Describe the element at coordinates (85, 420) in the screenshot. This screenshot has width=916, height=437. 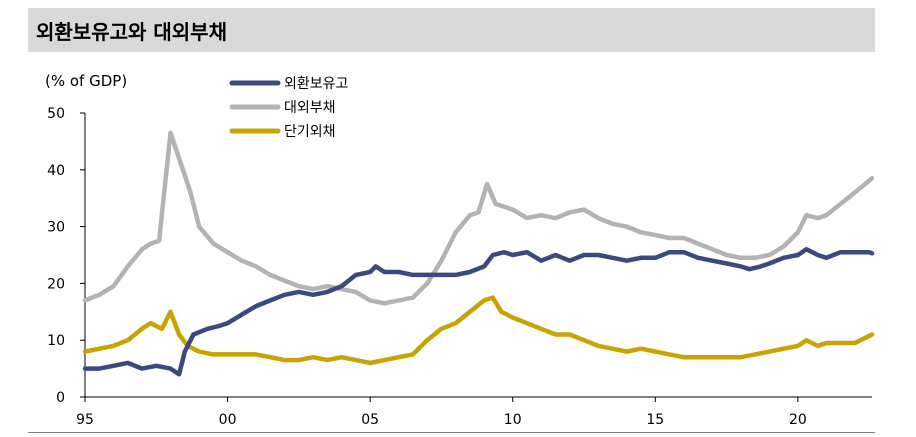
I see `x-tick-label: 95` at that location.